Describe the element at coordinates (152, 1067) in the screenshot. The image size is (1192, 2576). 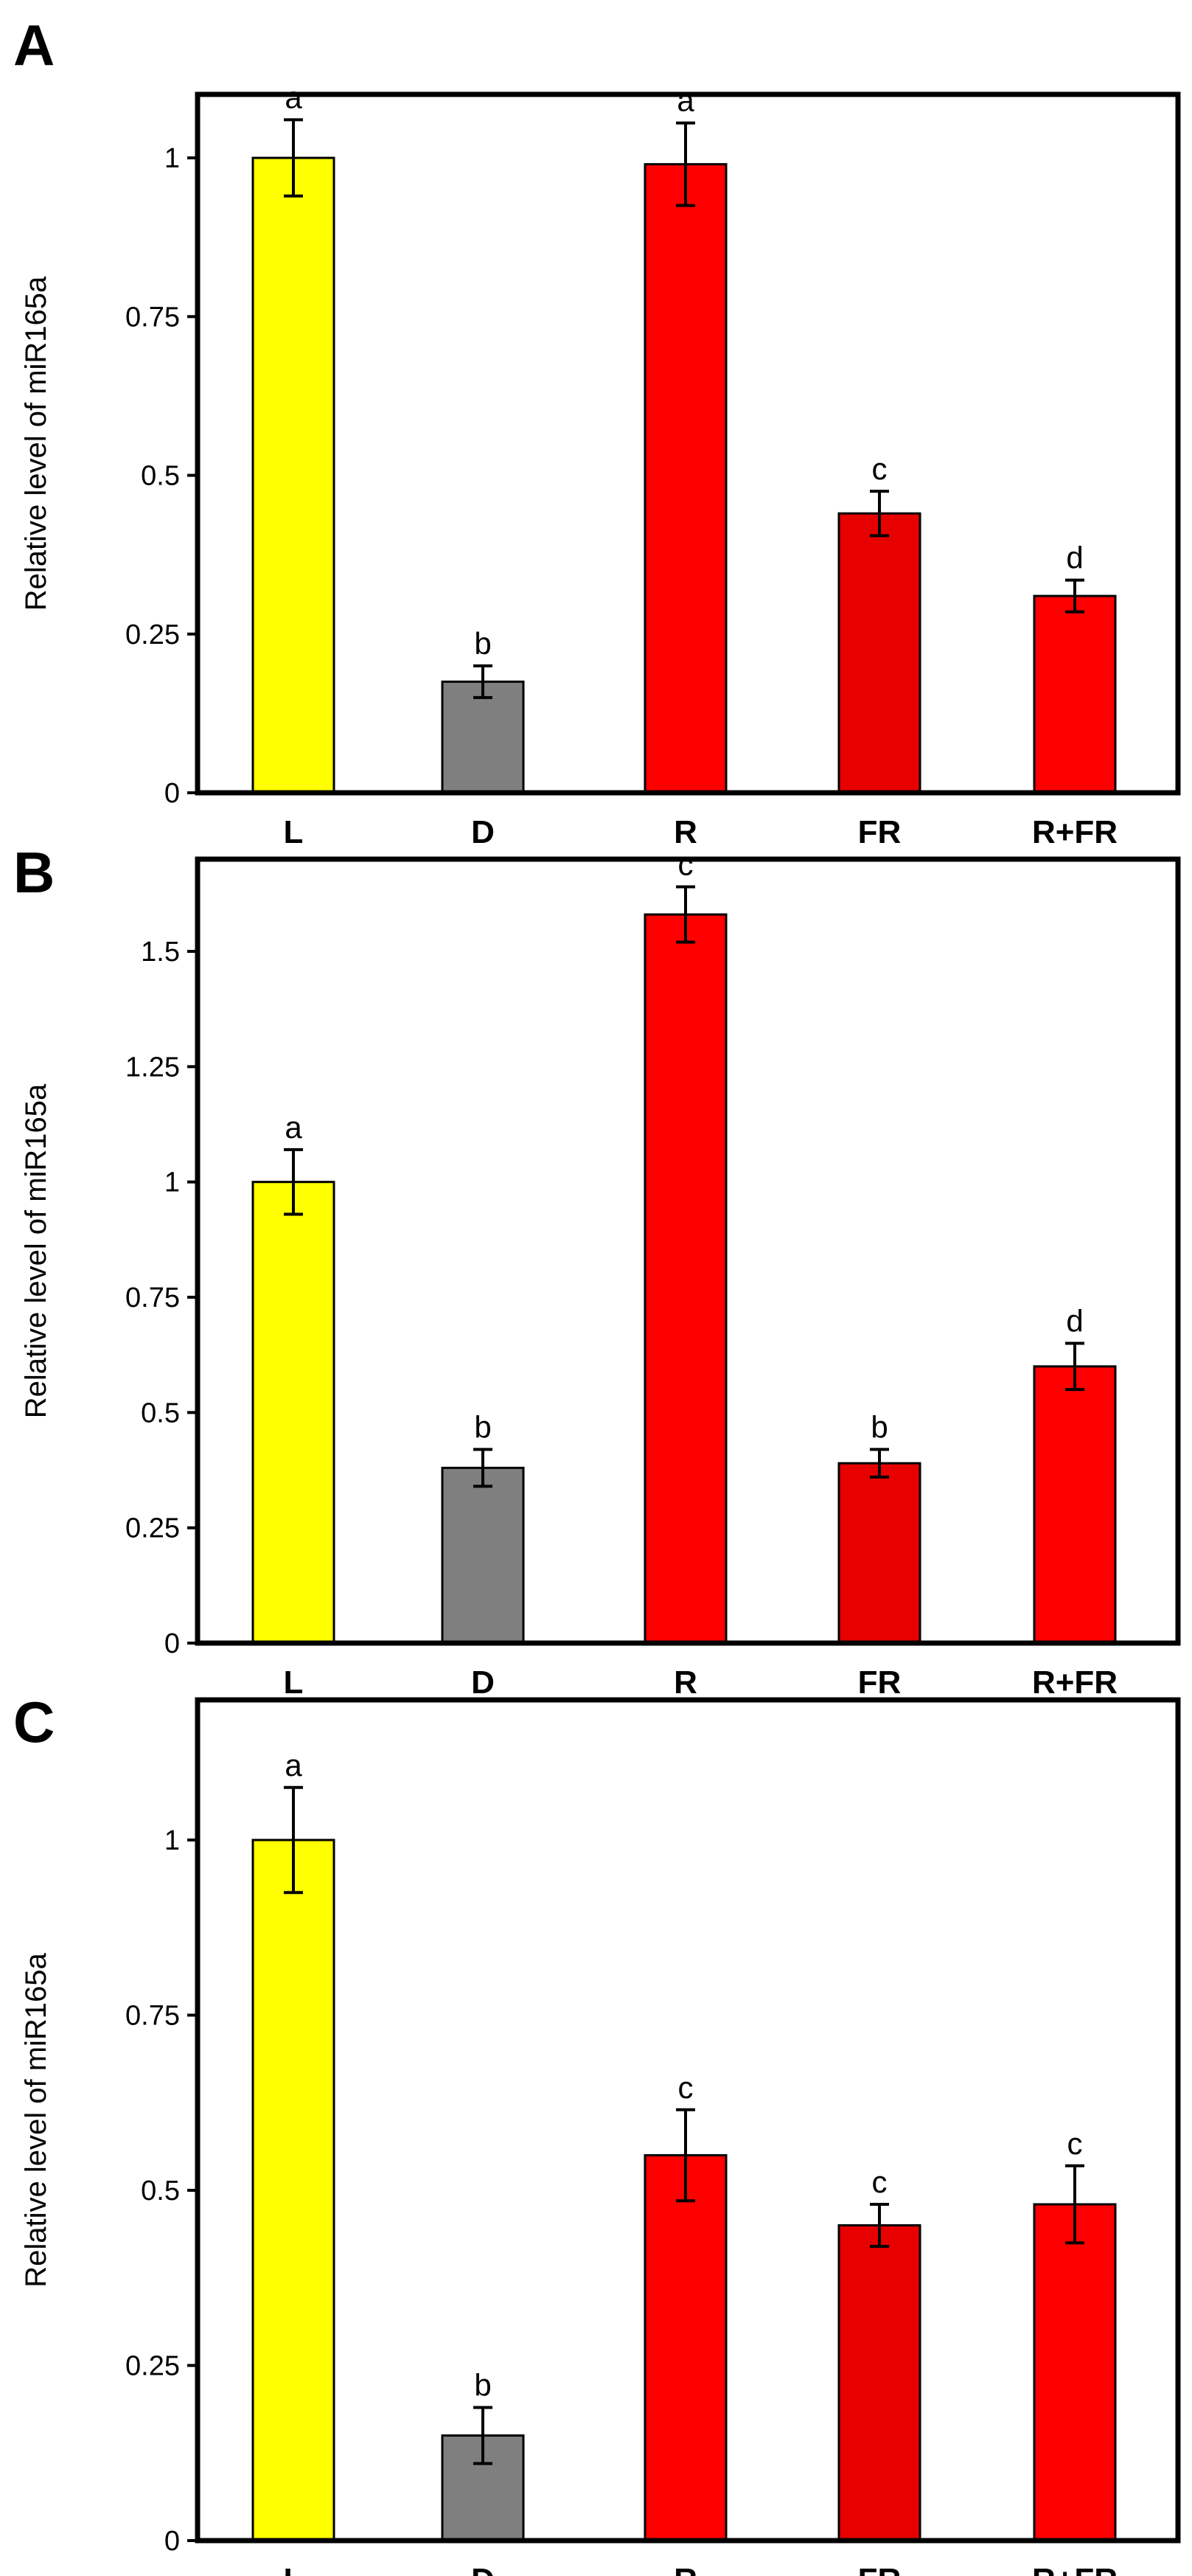
I see `y-tick-label: 1.25` at that location.